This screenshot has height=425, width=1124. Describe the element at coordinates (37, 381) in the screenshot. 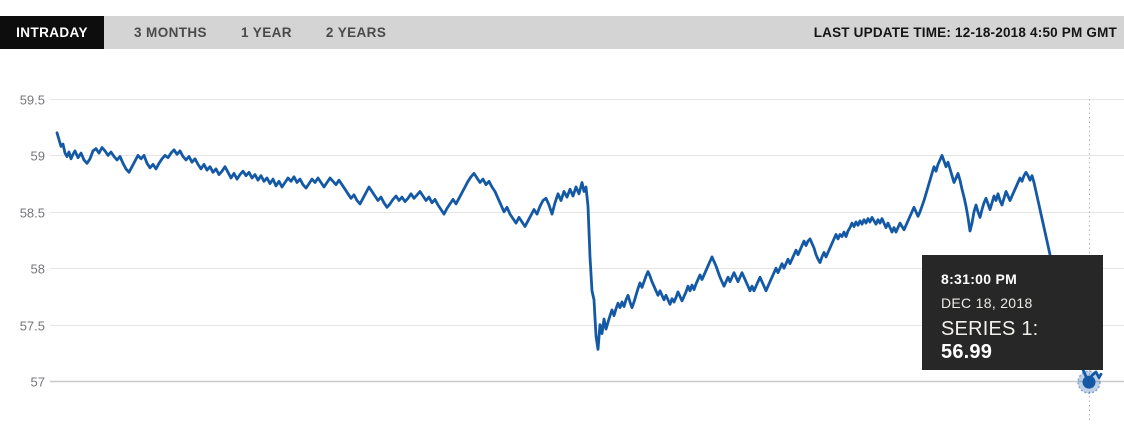

I see `y-axis-tick-label: 57` at that location.